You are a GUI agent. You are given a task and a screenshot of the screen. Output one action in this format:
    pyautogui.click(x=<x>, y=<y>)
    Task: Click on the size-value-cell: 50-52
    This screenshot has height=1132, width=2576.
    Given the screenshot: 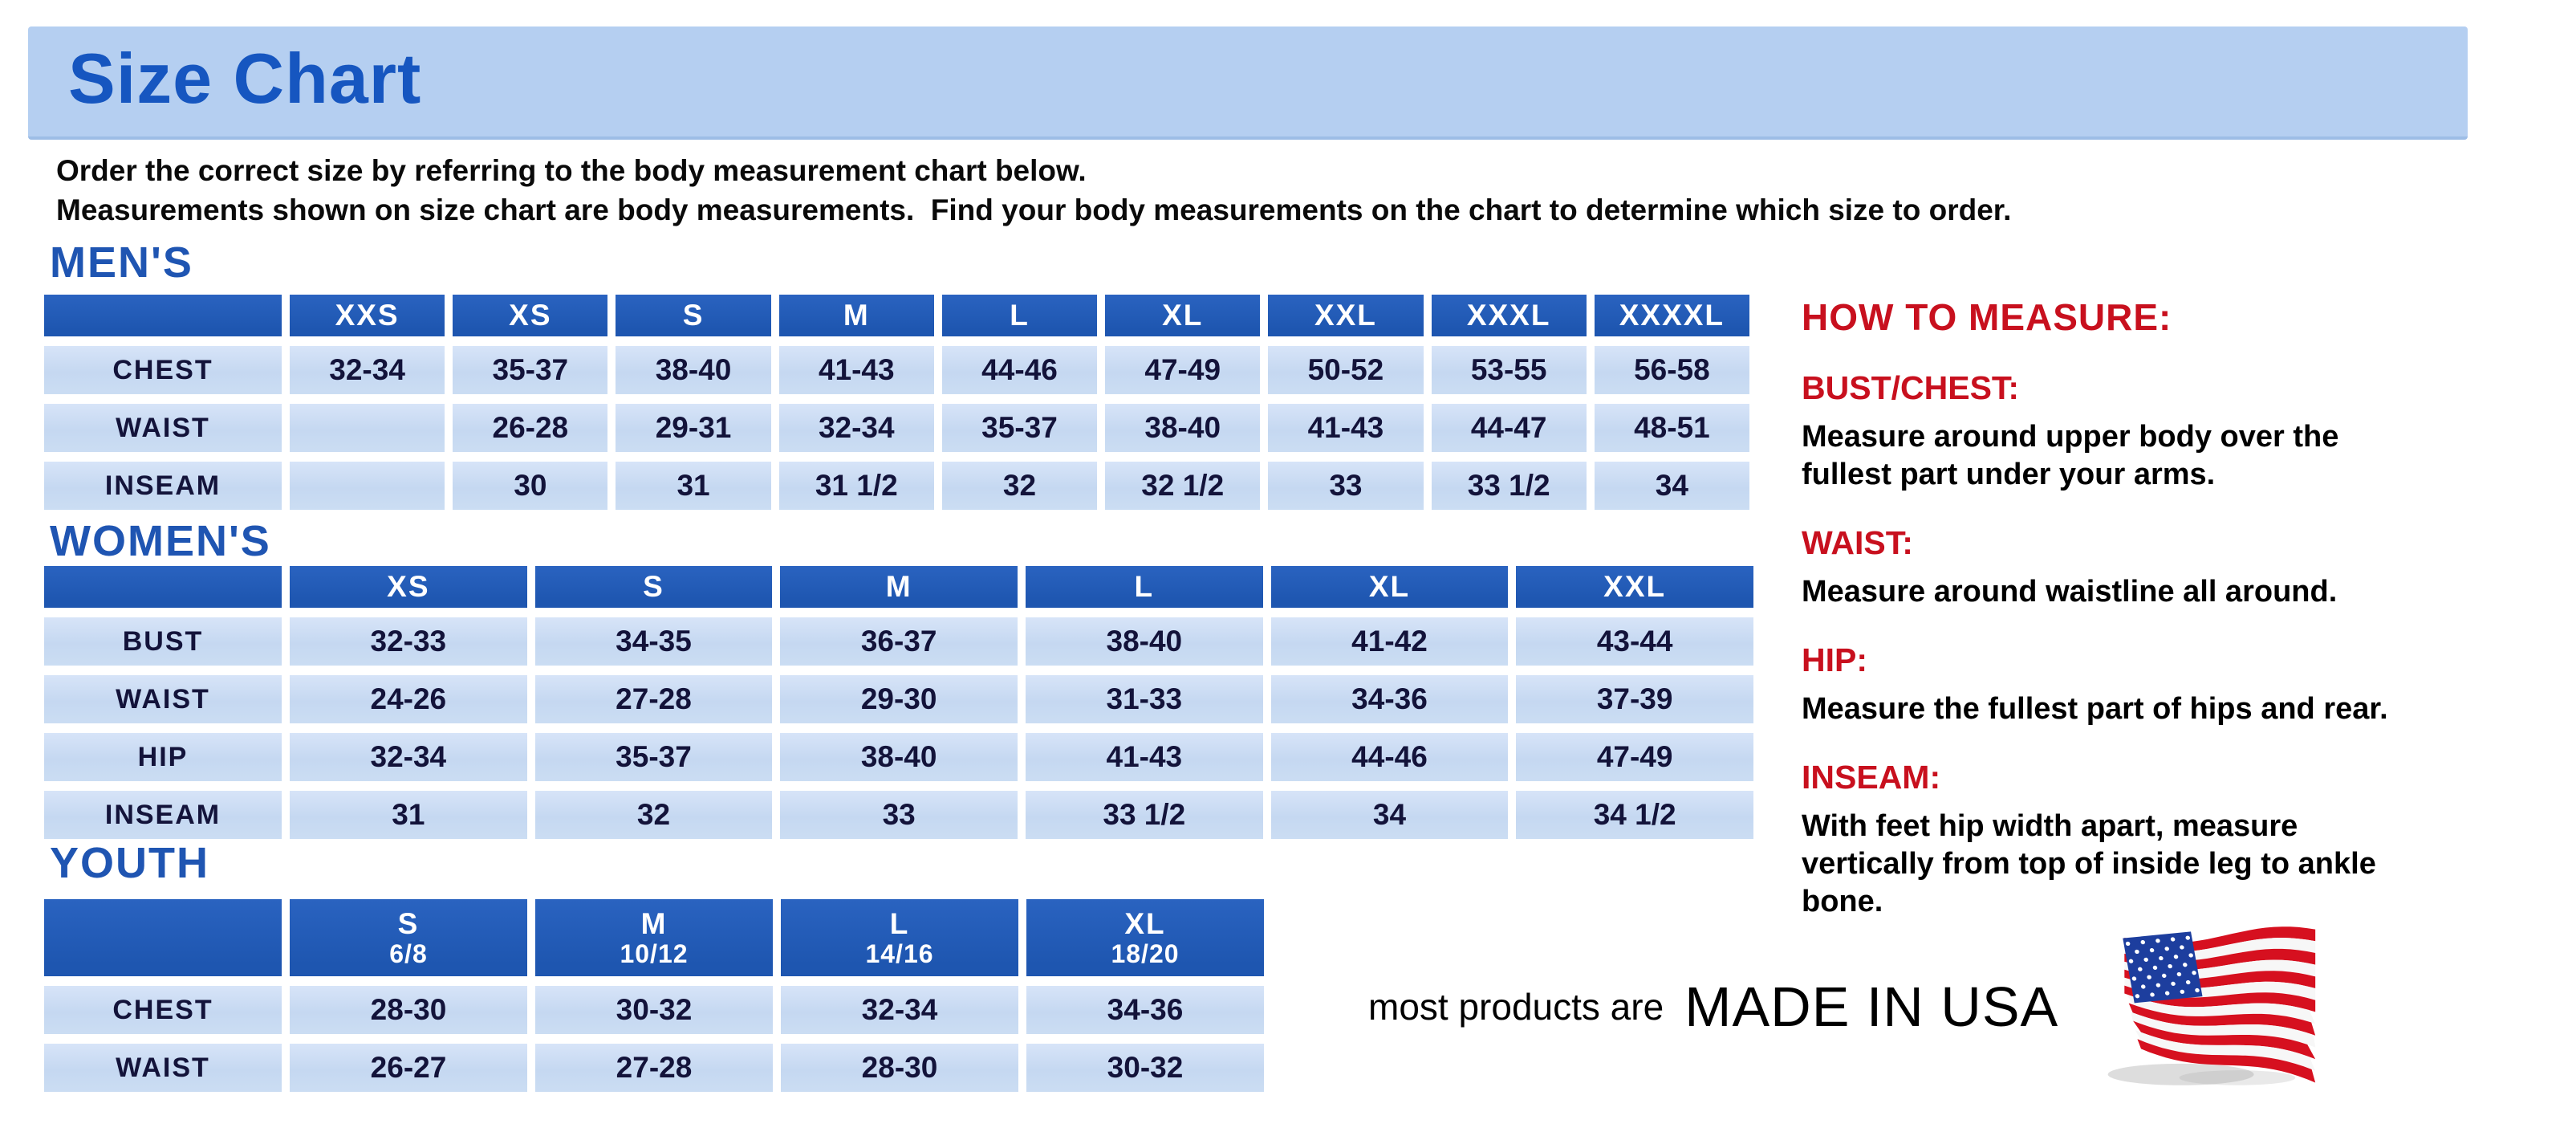 What is the action you would take?
    pyautogui.click(x=1346, y=370)
    